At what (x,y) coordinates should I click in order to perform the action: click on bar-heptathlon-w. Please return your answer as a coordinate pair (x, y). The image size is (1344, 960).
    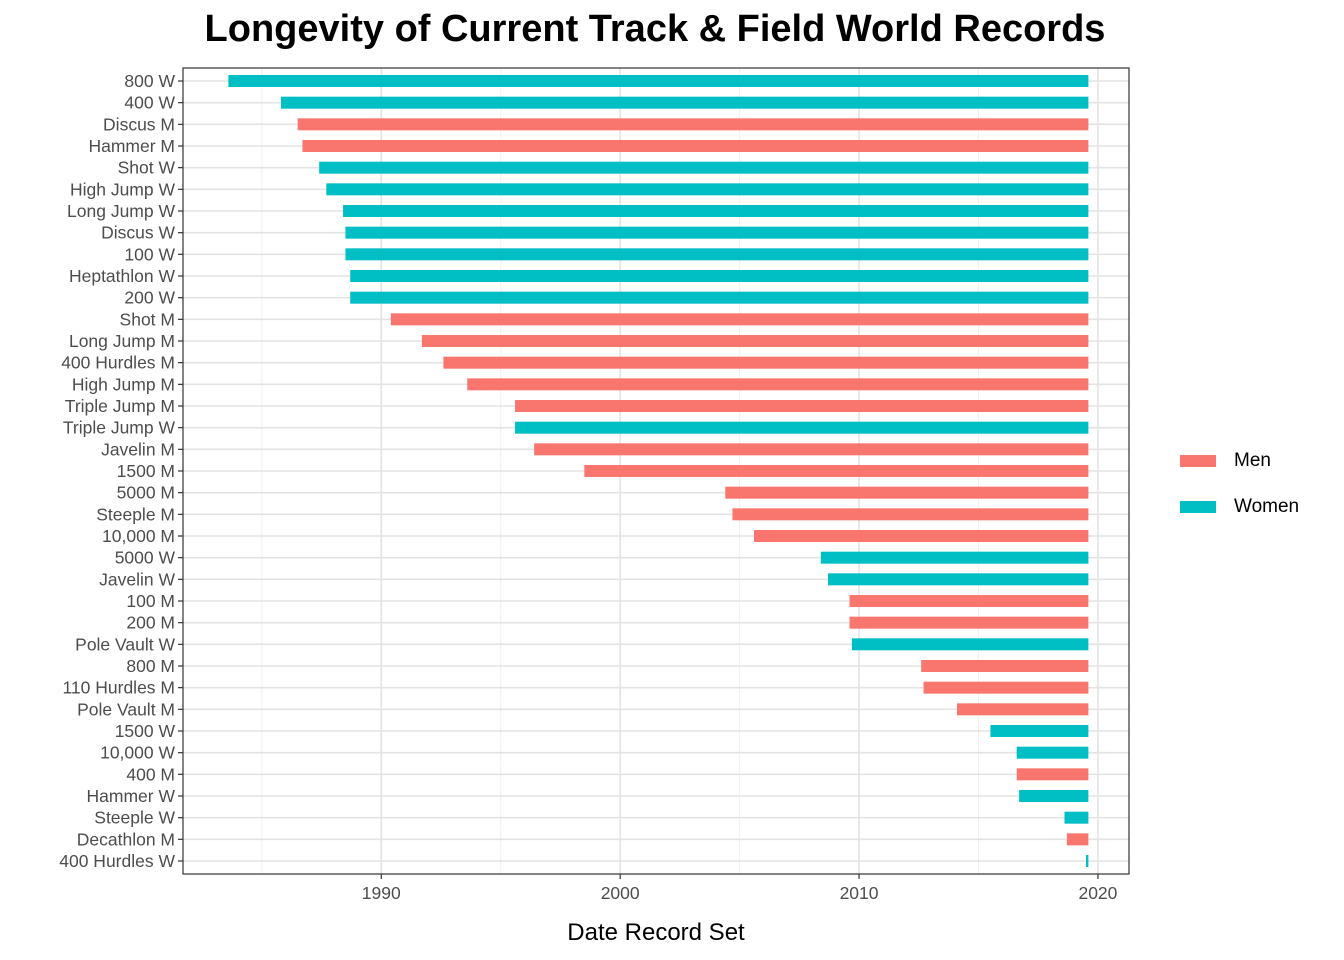
    Looking at the image, I should click on (719, 276).